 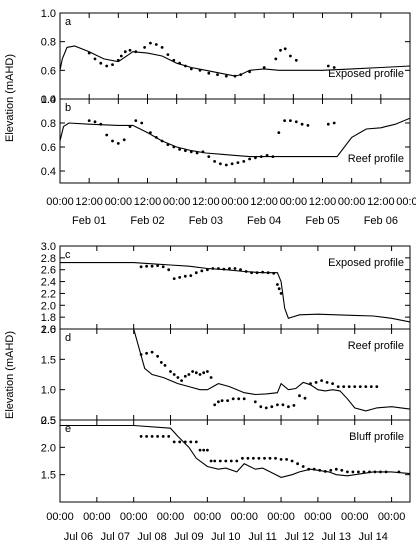 What do you see at coordinates (68, 22) in the screenshot?
I see `panel-letter: a` at bounding box center [68, 22].